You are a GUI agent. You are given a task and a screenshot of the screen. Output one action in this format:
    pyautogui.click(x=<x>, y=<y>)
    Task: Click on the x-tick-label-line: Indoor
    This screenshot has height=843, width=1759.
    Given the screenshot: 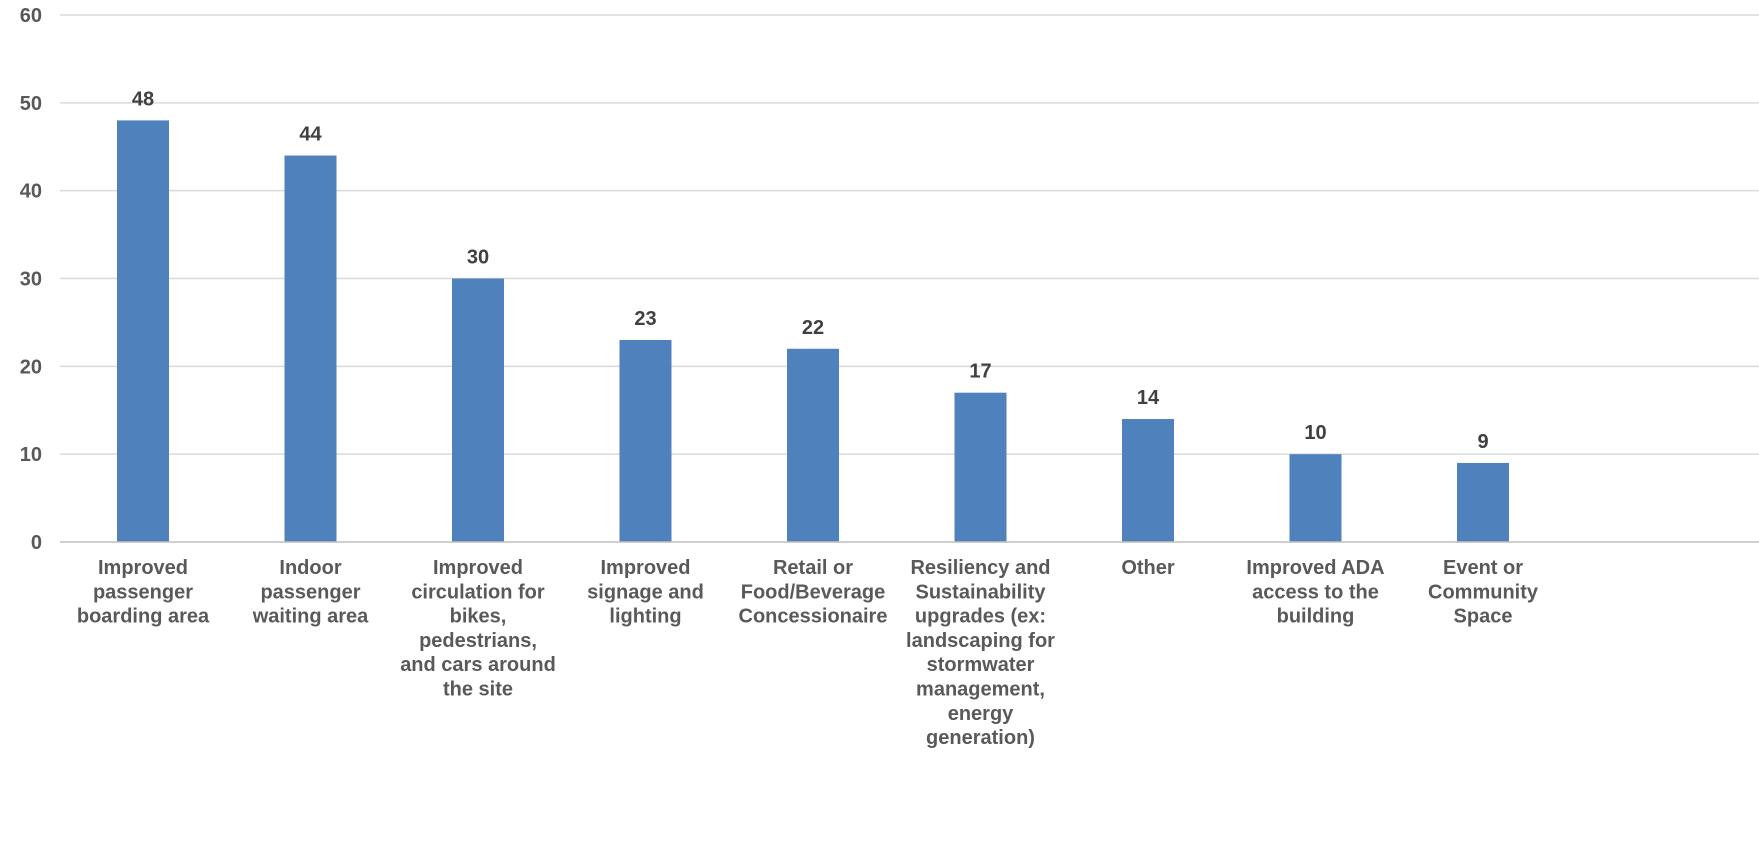 What is the action you would take?
    pyautogui.click(x=310, y=568)
    